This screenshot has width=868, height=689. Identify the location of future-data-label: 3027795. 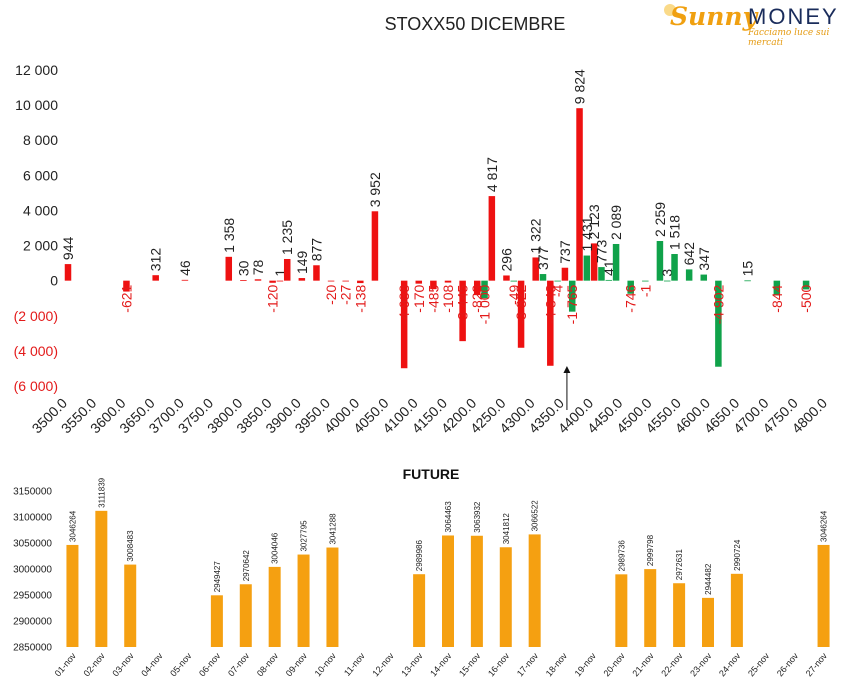
(304, 536).